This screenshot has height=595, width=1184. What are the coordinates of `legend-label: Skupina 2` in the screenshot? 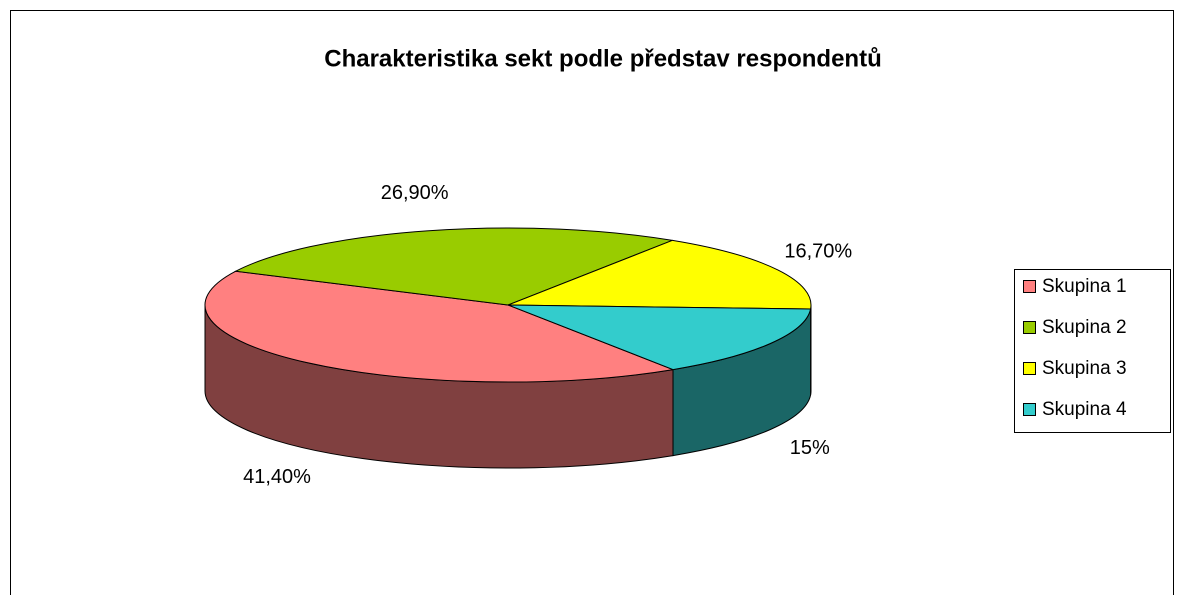 It's located at (1084, 327).